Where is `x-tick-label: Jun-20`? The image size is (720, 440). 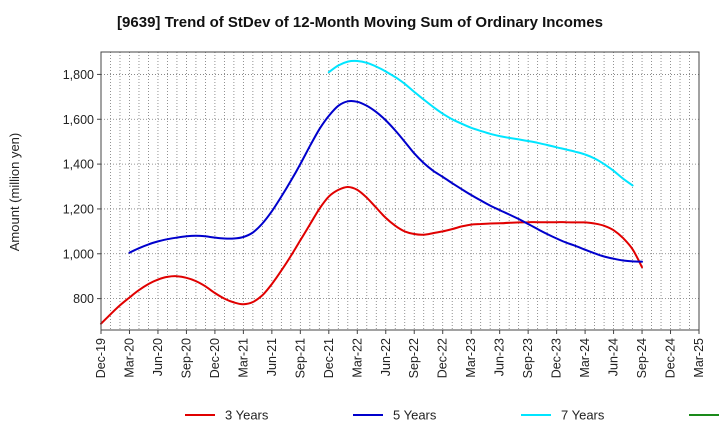
x-tick-label: Jun-20 is located at coordinates (158, 357).